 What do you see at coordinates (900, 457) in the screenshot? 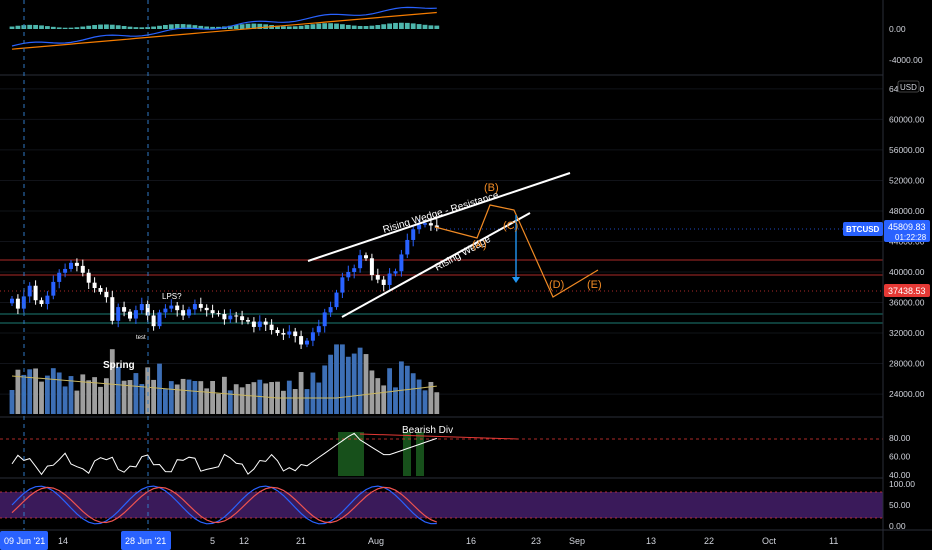
I see `rsi-axis-tick: 60.00` at bounding box center [900, 457].